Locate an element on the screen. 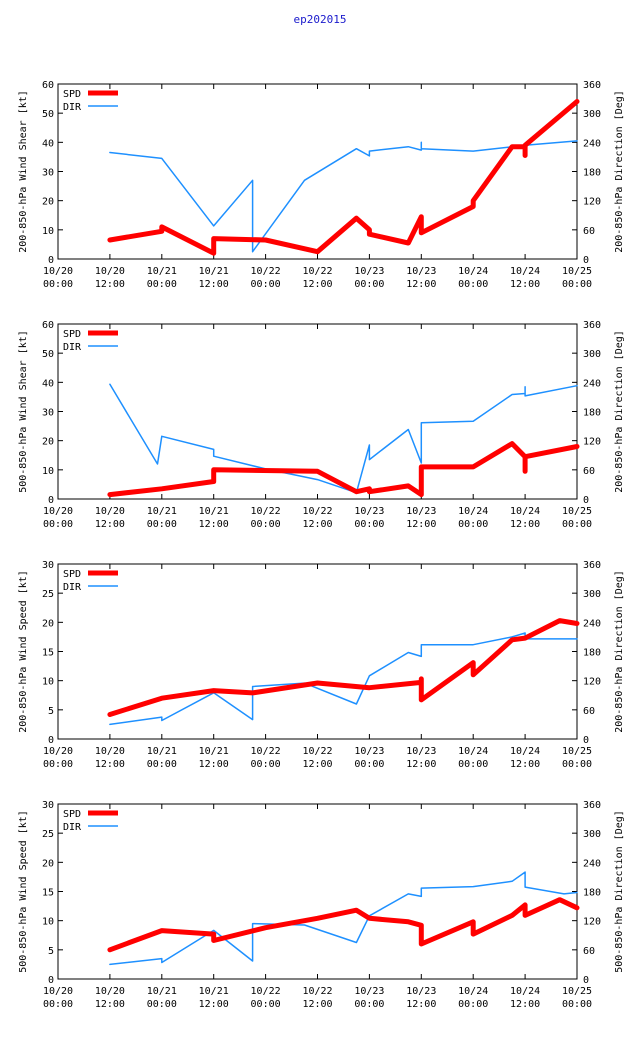 The height and width of the screenshot is (1060, 640). y-axis-label: 200-850-hPa Wind Shear [kt] is located at coordinates (23, 171).